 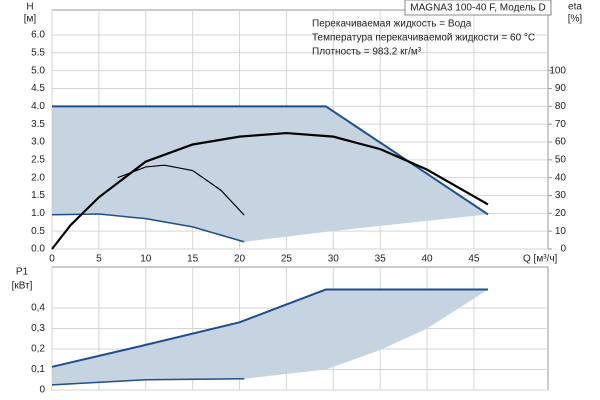 What do you see at coordinates (334, 259) in the screenshot?
I see `x-tick-label: 30` at bounding box center [334, 259].